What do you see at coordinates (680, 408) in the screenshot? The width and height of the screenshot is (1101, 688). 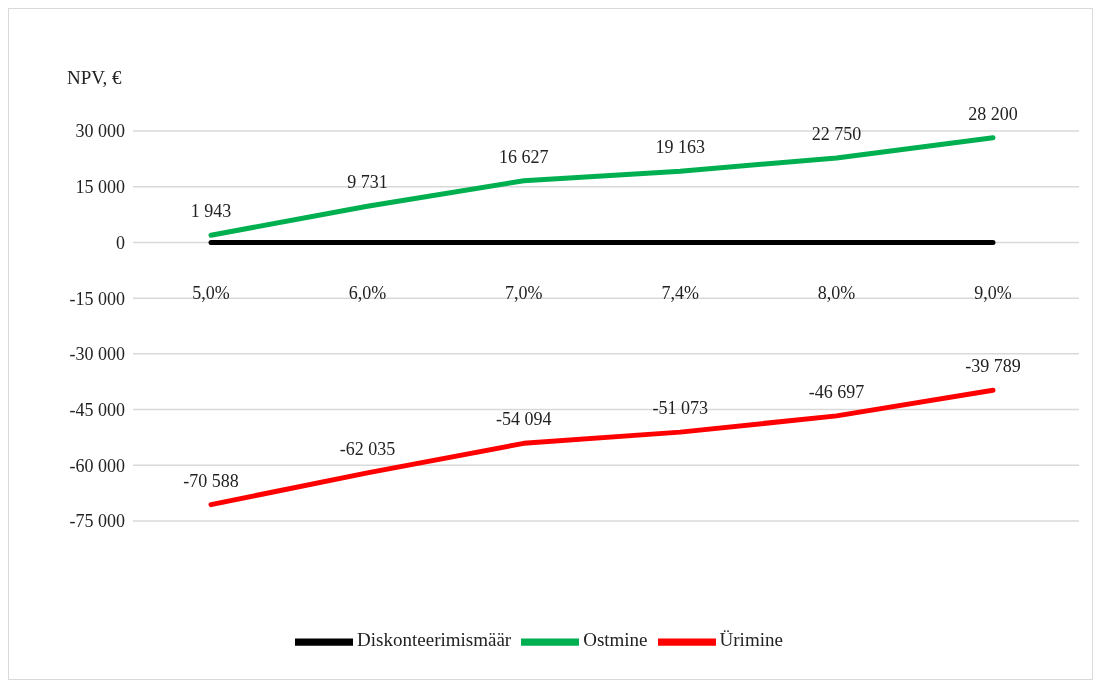 I see `data-label: -51 073` at bounding box center [680, 408].